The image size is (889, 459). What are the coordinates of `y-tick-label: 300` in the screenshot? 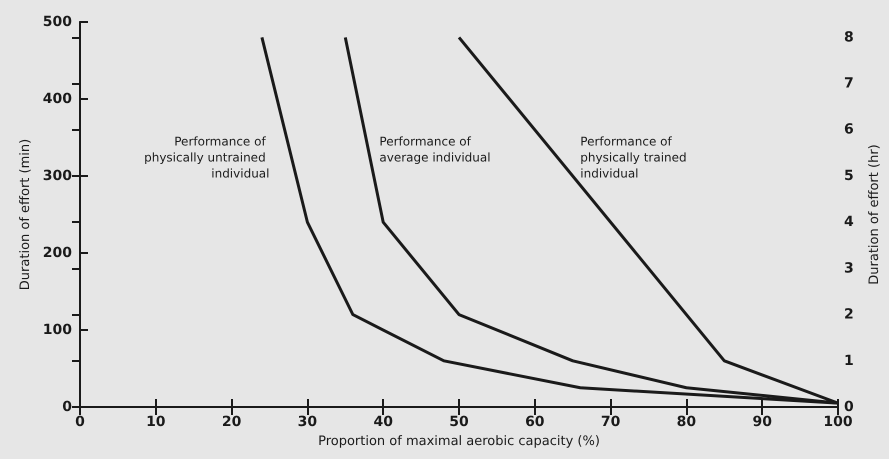 It's located at (57, 176).